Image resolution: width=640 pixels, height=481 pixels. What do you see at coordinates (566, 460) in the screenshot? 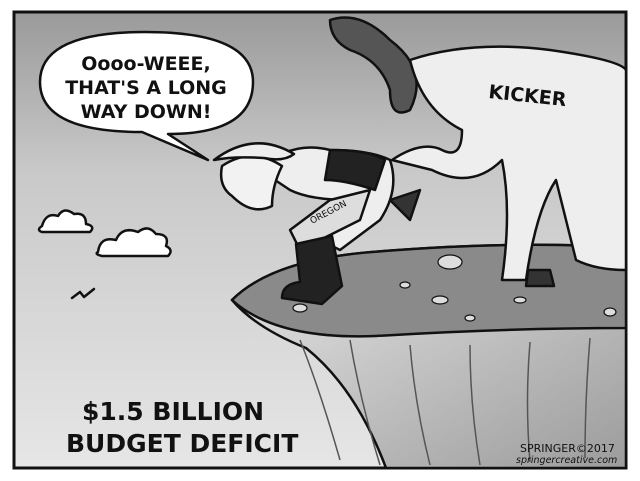
I see `website: springercreative.com` at bounding box center [566, 460].